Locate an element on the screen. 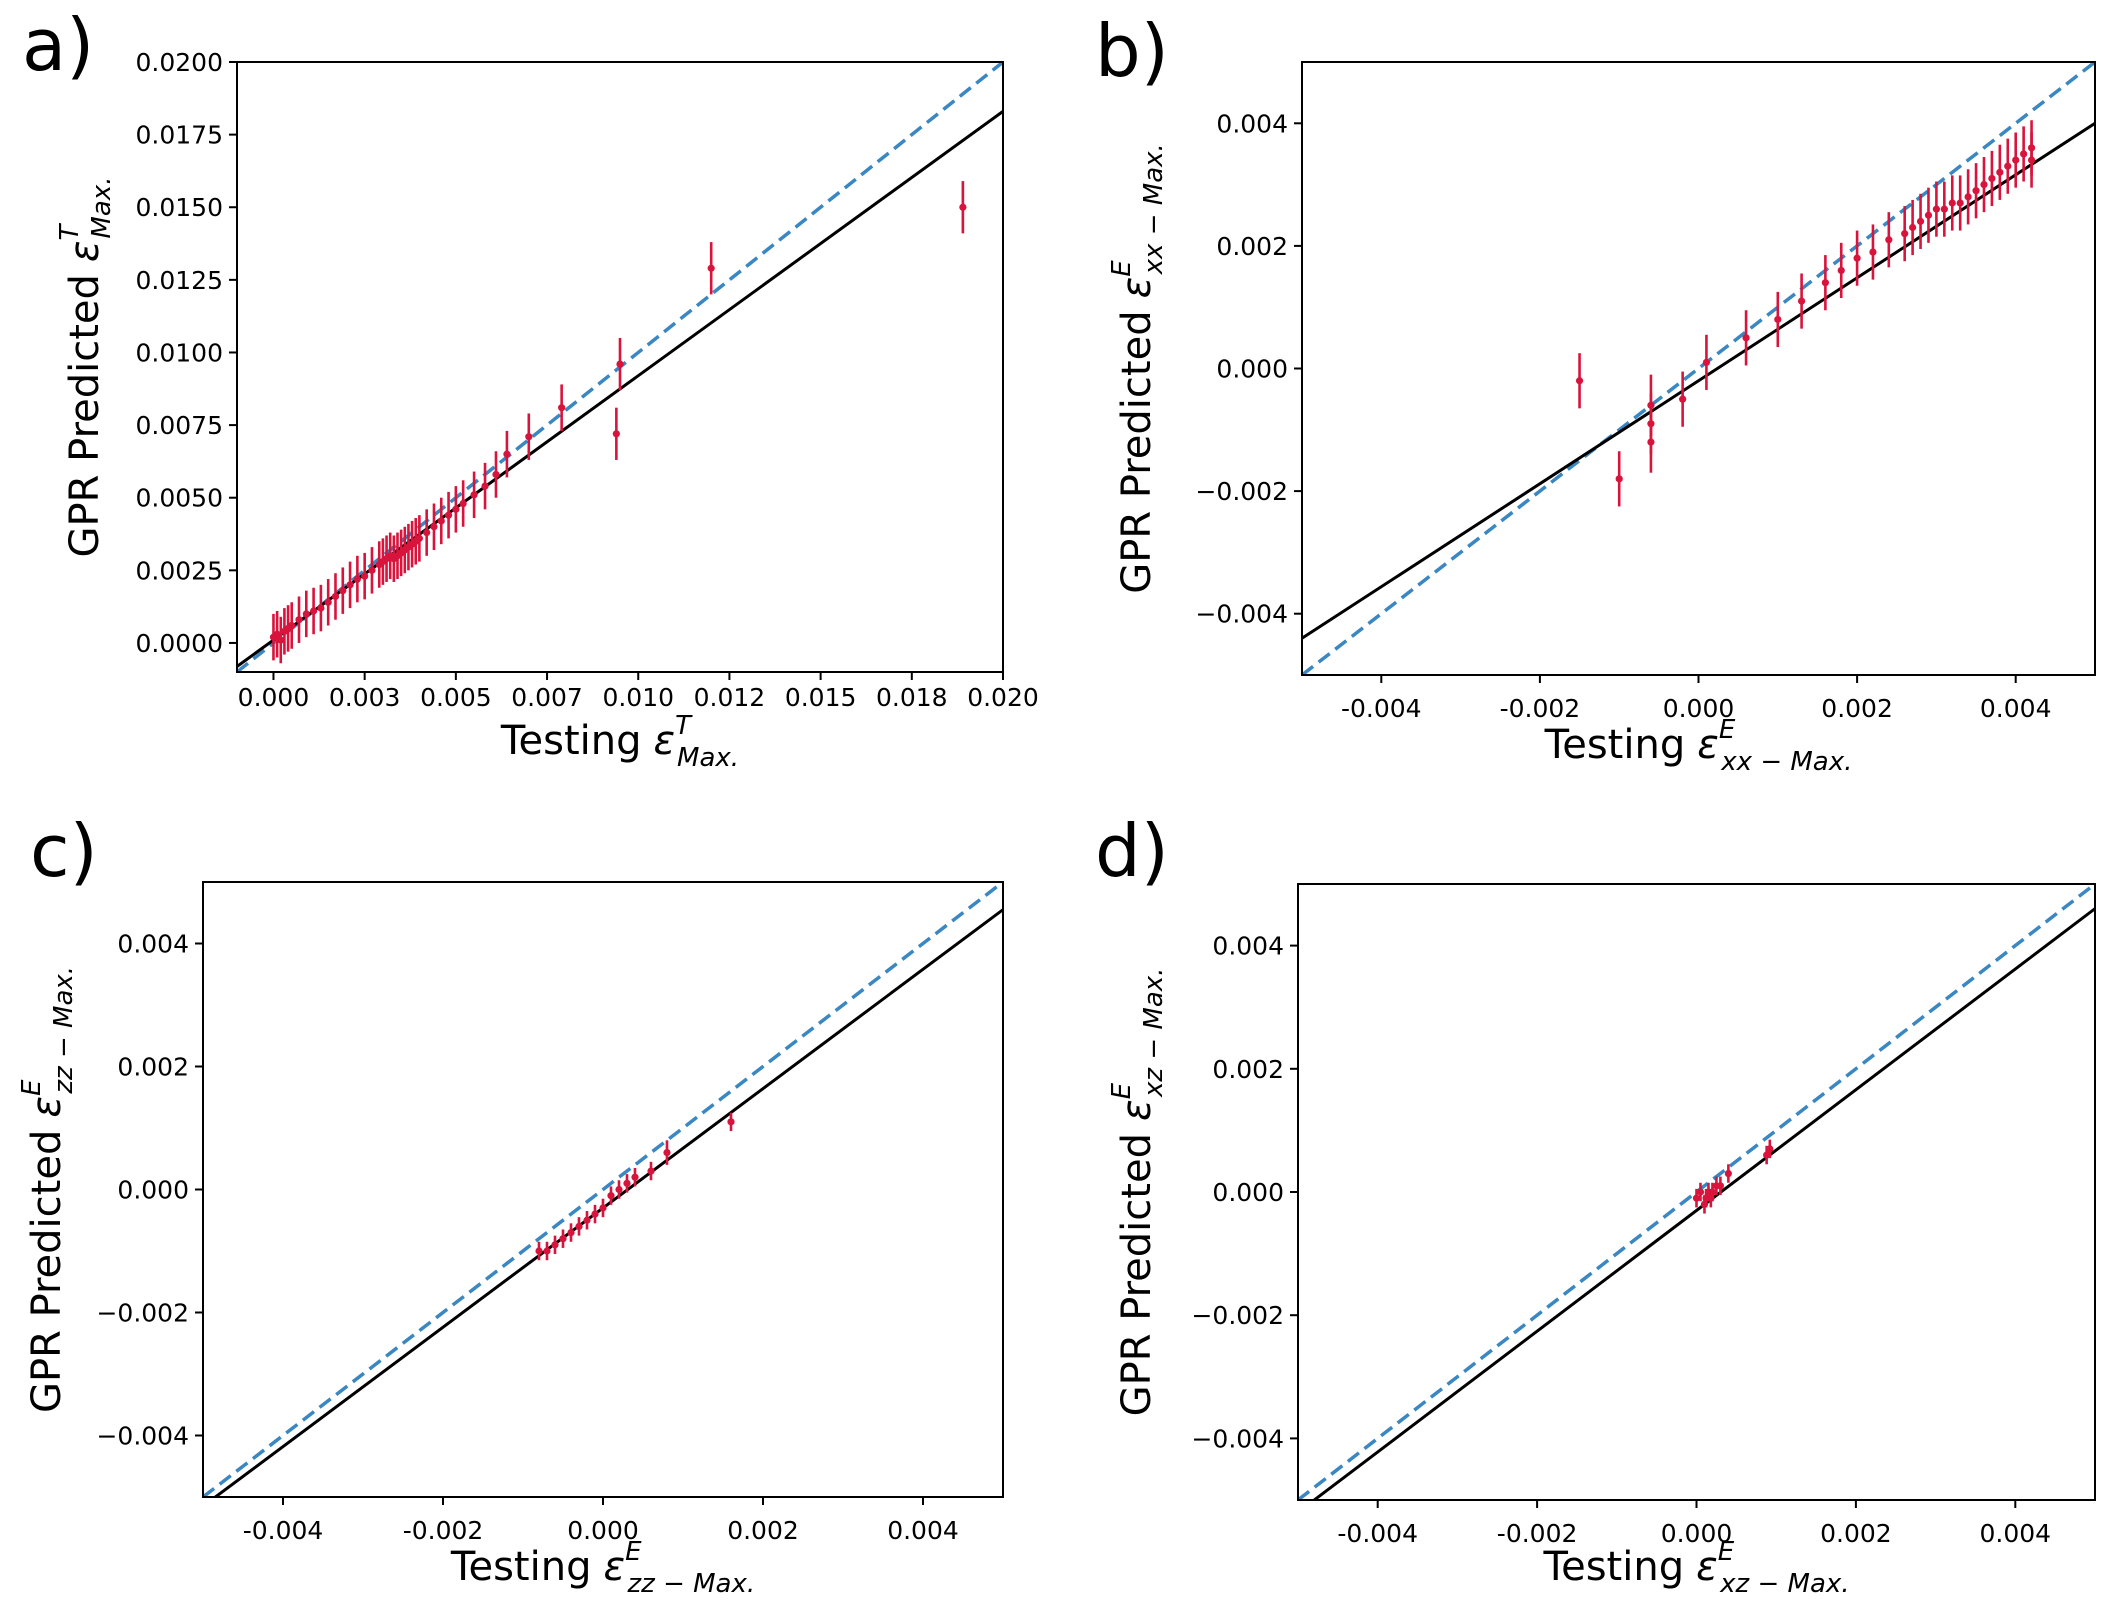 This screenshot has width=2113, height=1620. y-axis-label: GPR PredictedεExx − Max. is located at coordinates (1138, 368).